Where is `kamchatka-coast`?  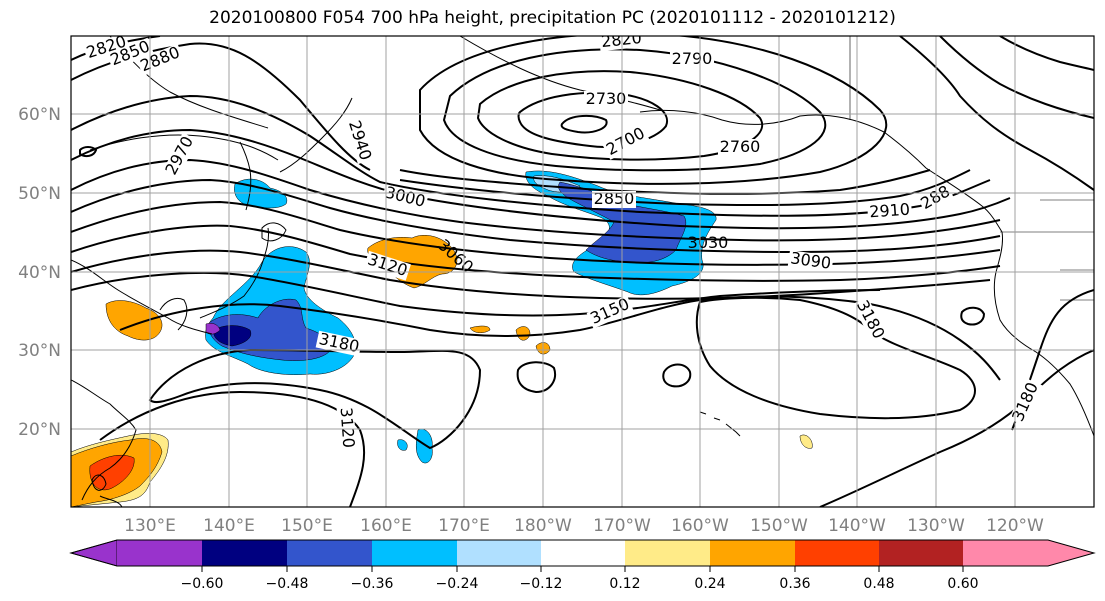
kamchatka-coast is located at coordinates (316, 135).